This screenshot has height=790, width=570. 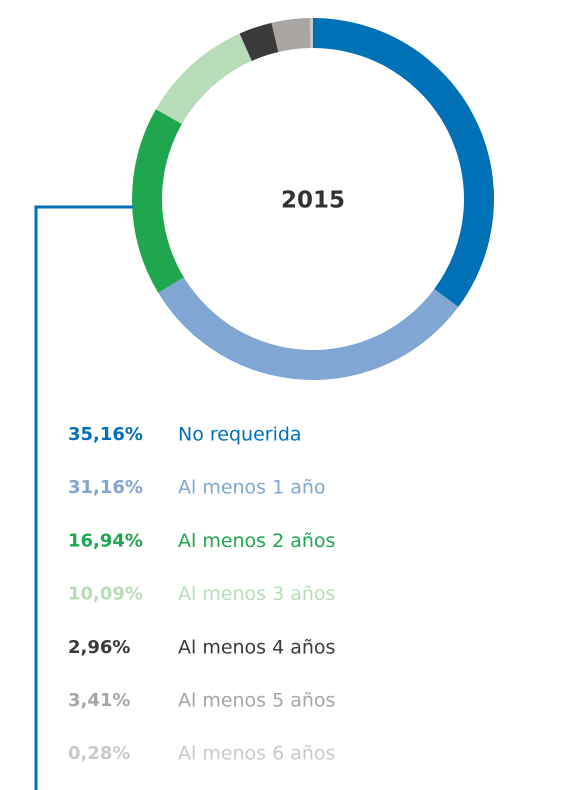 I want to click on legend-value: 31,16%, so click(x=105, y=487).